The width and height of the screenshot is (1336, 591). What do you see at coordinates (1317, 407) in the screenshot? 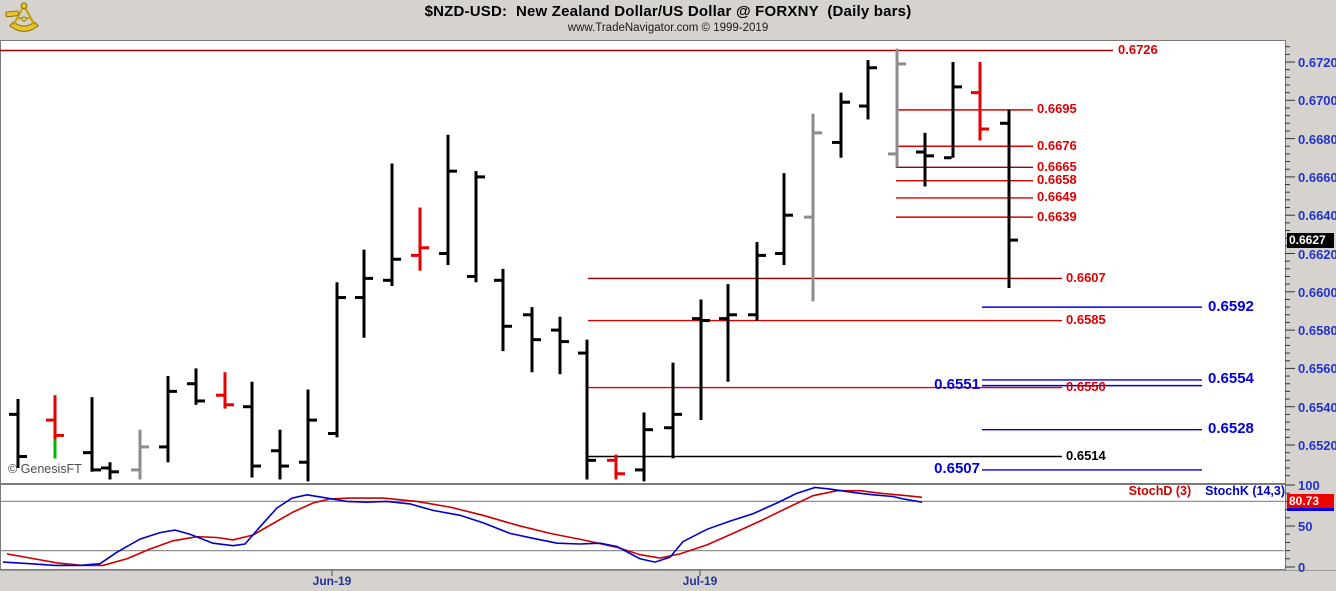
I see `price-axis-label: 0.6540` at bounding box center [1317, 407].